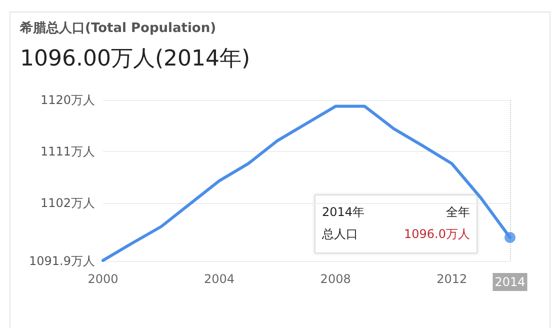 The width and height of the screenshot is (556, 328). I want to click on y-tick-label: 1102万人, so click(67, 203).